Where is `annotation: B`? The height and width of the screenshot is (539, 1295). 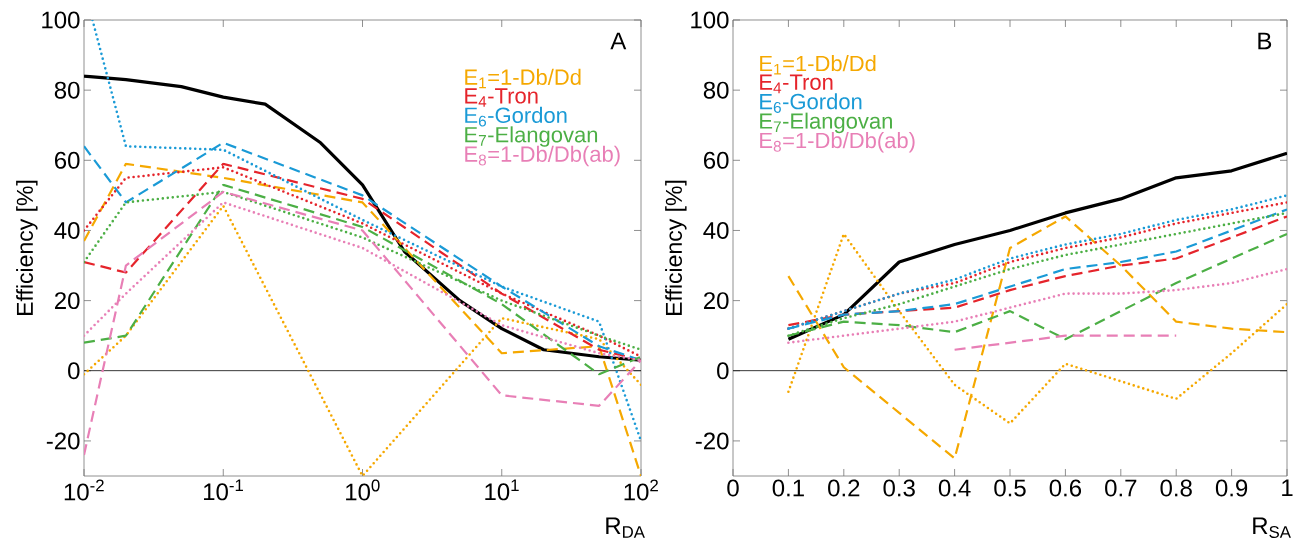
annotation: B is located at coordinates (1265, 41).